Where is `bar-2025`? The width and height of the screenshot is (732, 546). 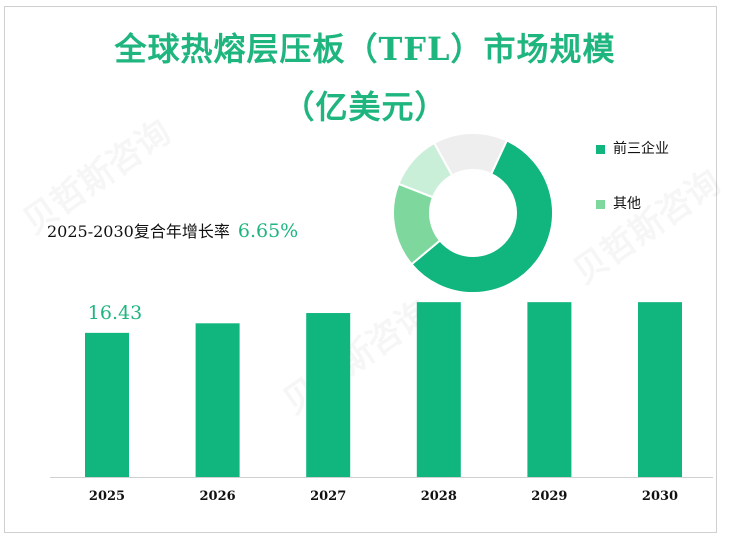 bar-2025 is located at coordinates (107, 404).